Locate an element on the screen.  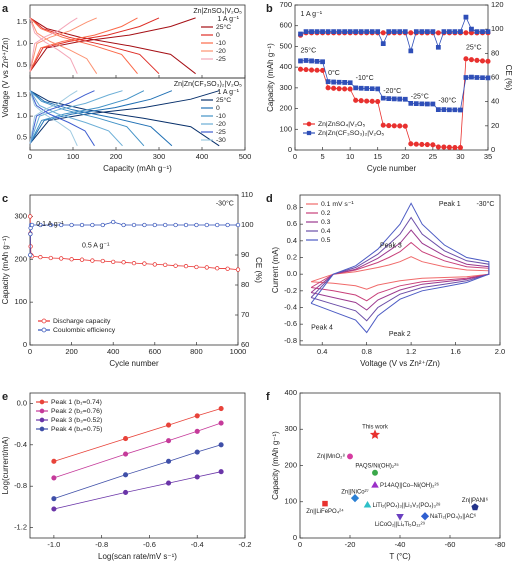
x-tick-label: 5 is located at coordinates (322, 156).